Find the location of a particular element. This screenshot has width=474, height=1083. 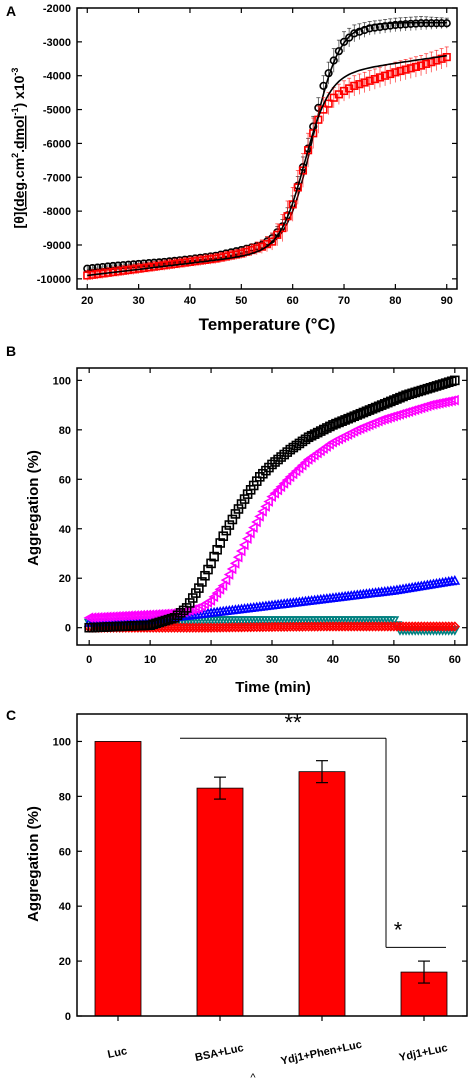

panel-a-y-tick-label: -9000 is located at coordinates (57, 246).